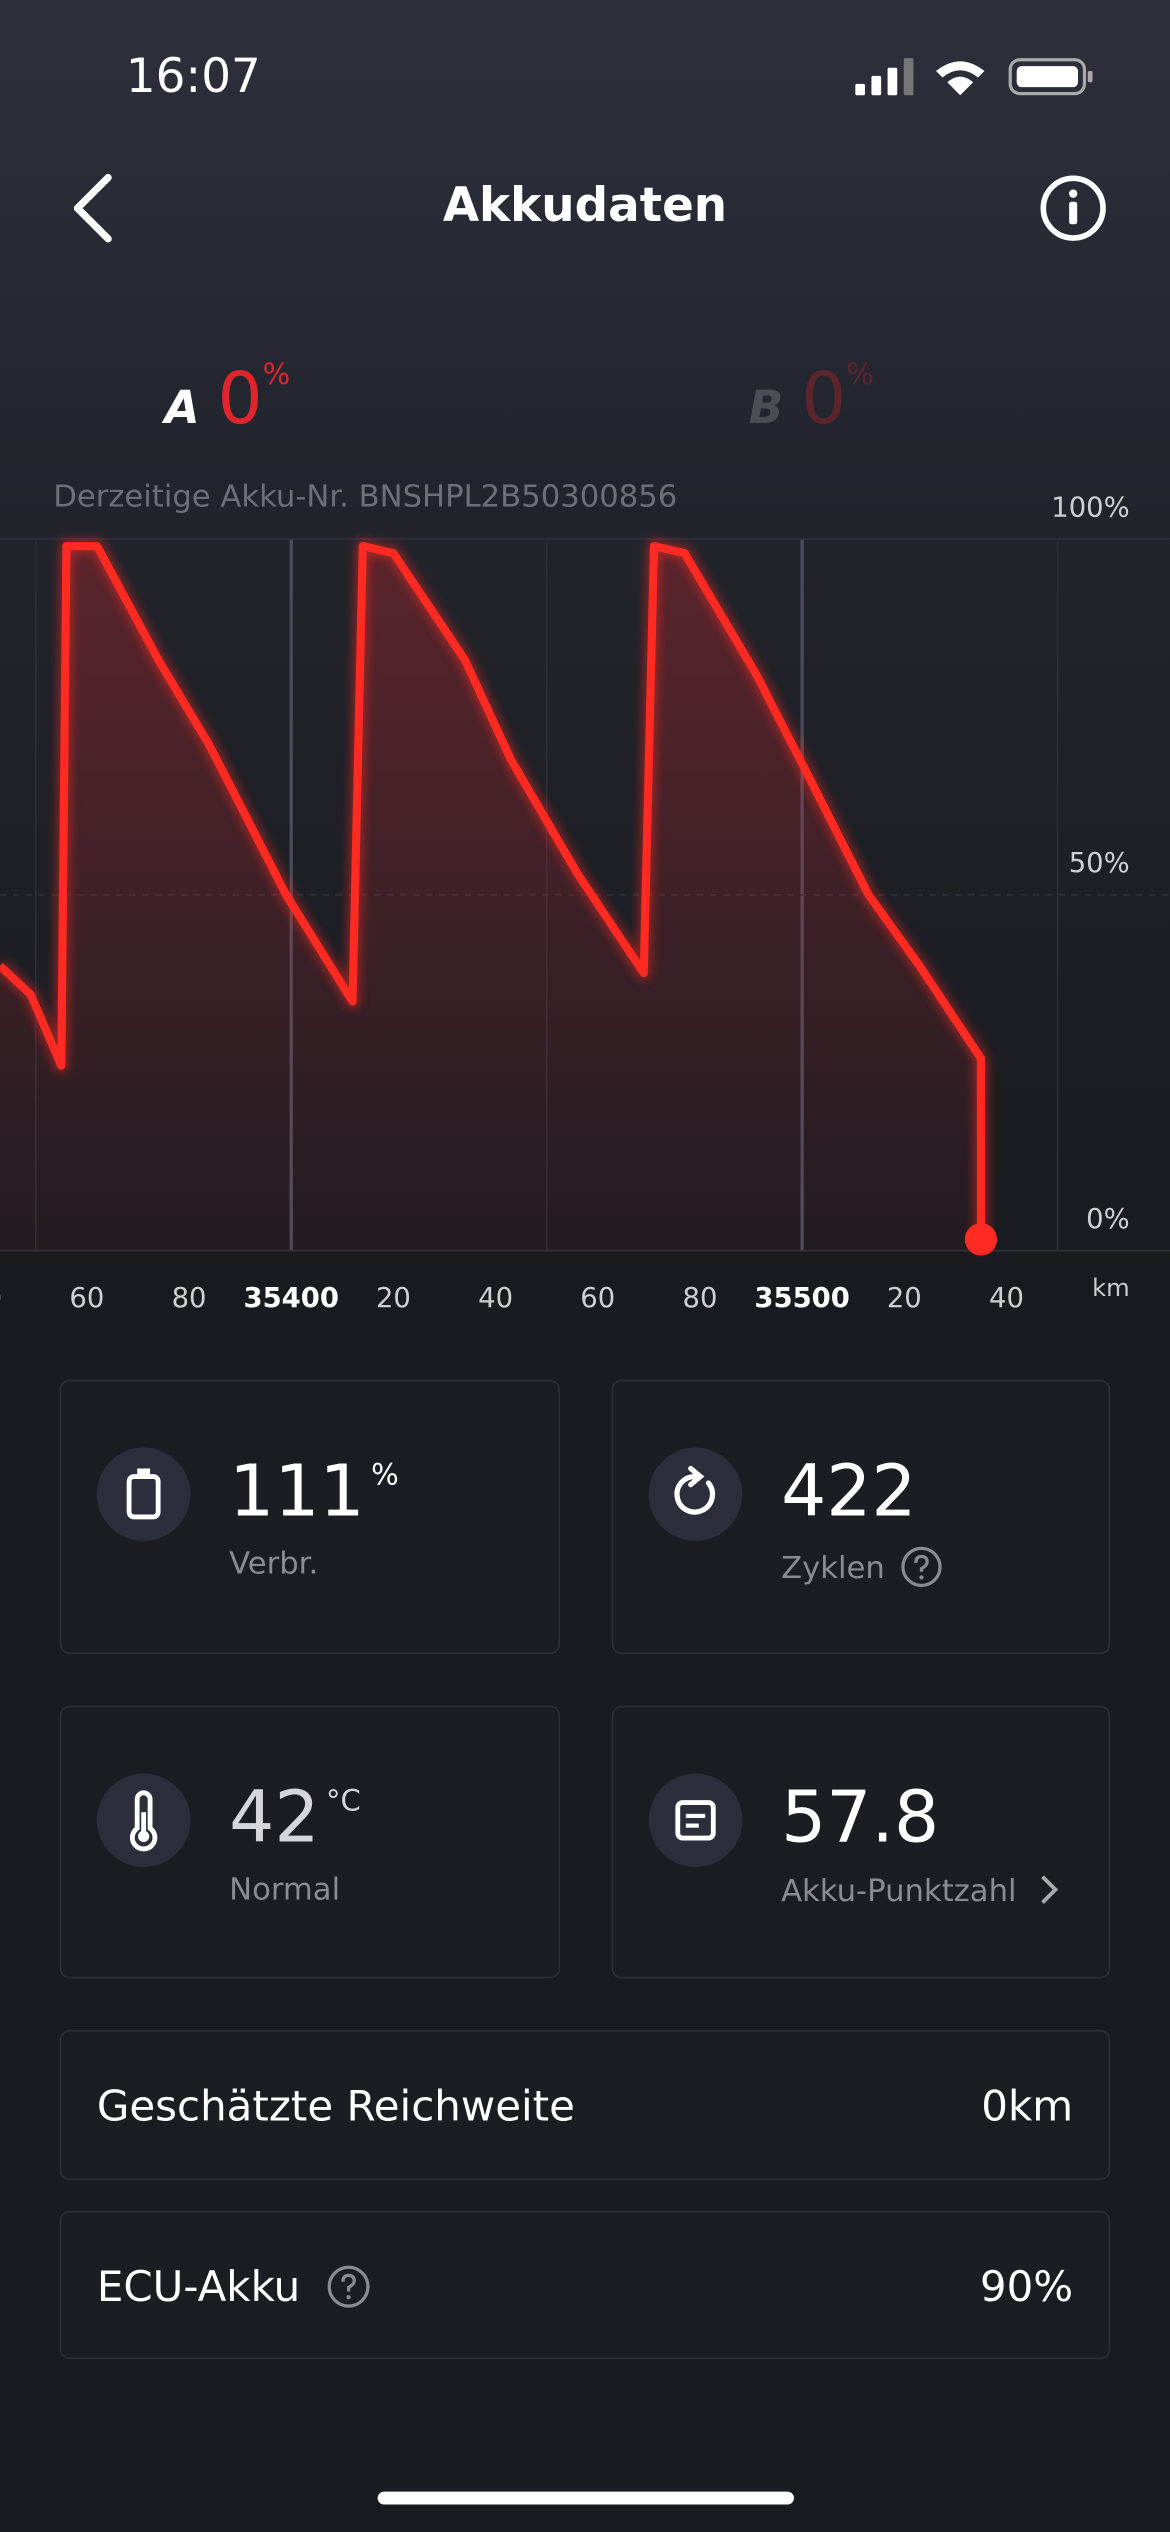 The height and width of the screenshot is (2532, 1170). What do you see at coordinates (285, 1889) in the screenshot?
I see `stat-label: Normal` at bounding box center [285, 1889].